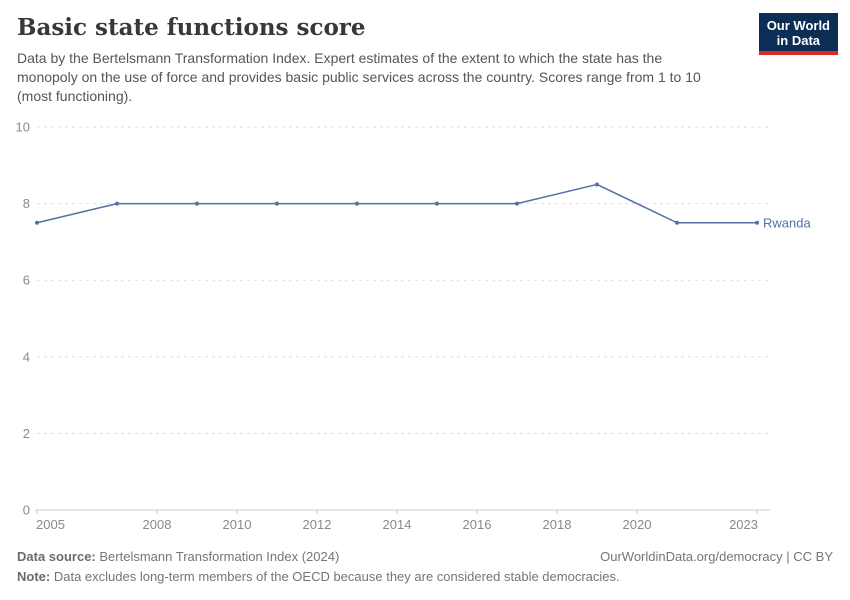  What do you see at coordinates (26, 433) in the screenshot?
I see `y-tick-label: 2` at bounding box center [26, 433].